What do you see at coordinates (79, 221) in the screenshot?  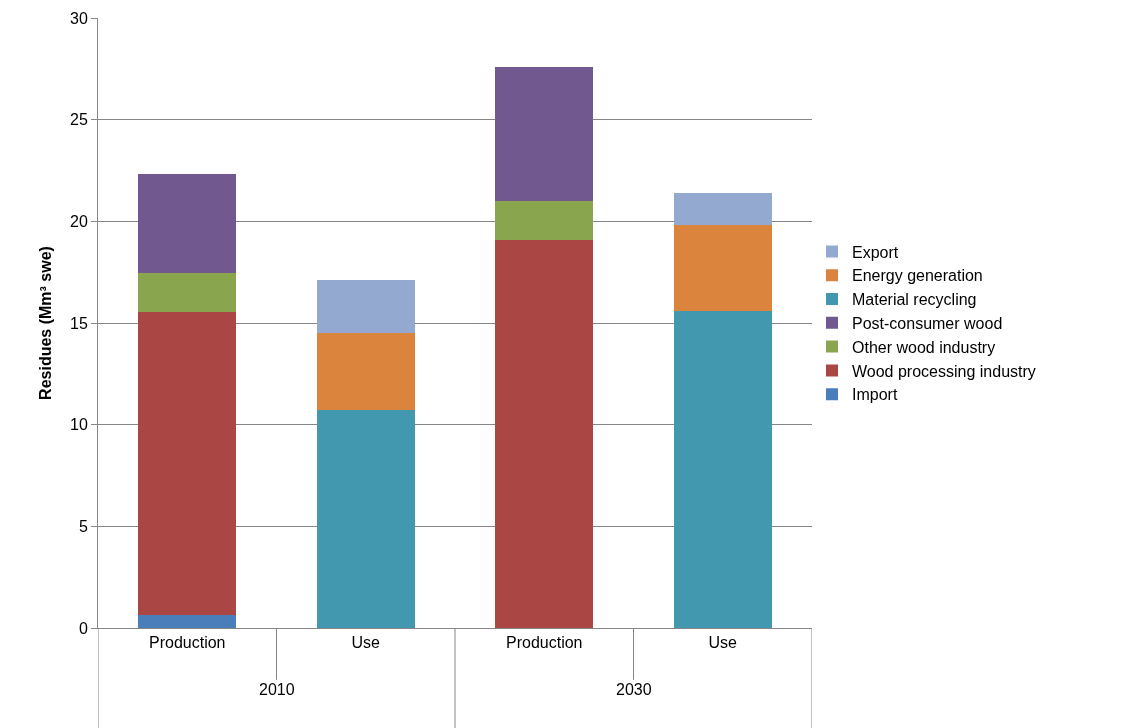 I see `y-tick-label: 20` at bounding box center [79, 221].